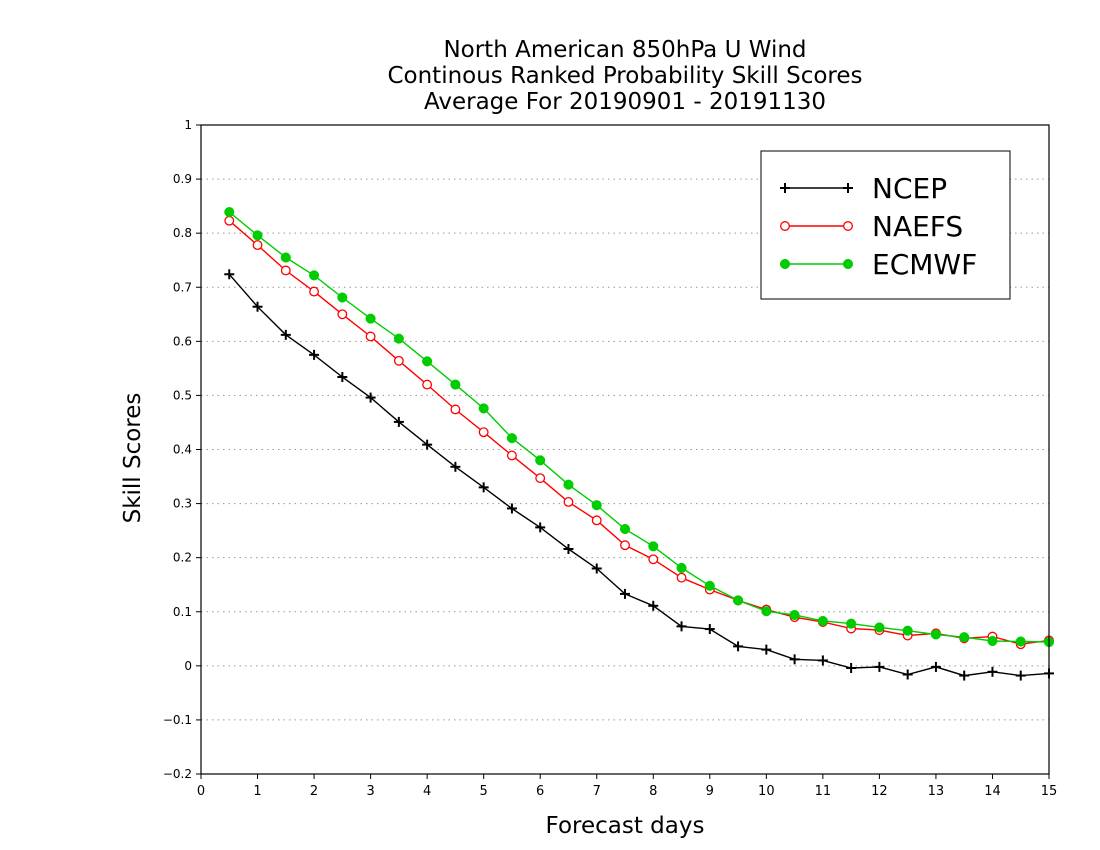 Image resolution: width=1100 pixels, height=850 pixels. Describe the element at coordinates (182, 558) in the screenshot. I see `y-tick-label: 0.2` at that location.